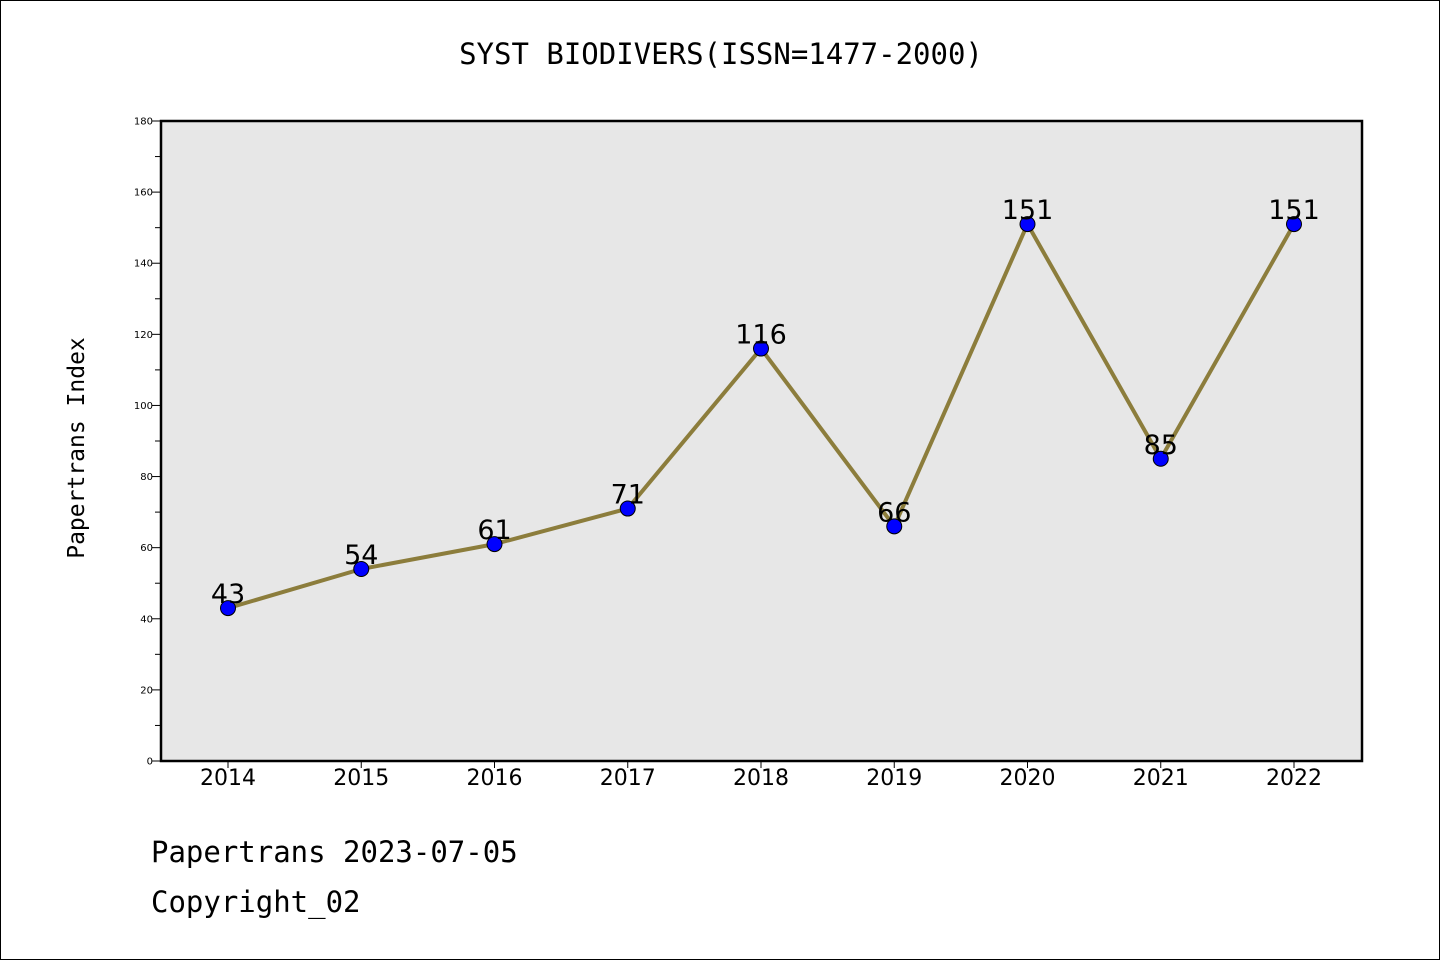 Image resolution: width=1440 pixels, height=961 pixels. I want to click on y-tick-label: 140, so click(143, 264).